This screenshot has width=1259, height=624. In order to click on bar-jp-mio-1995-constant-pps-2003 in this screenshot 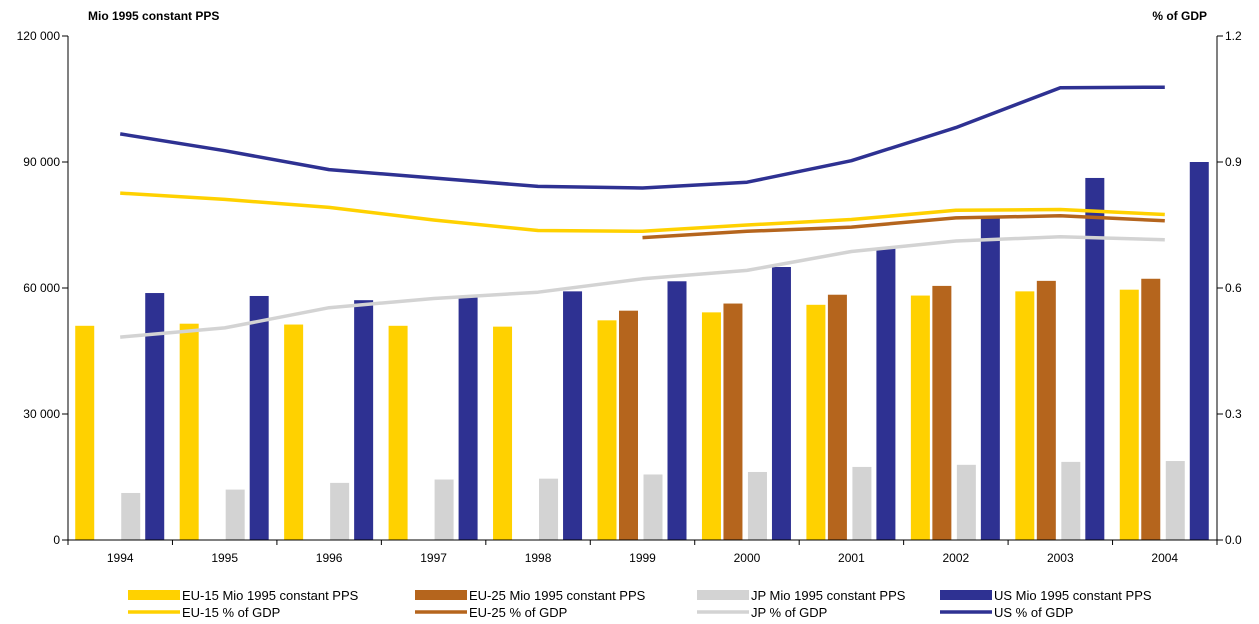, I will do `click(1071, 500)`.